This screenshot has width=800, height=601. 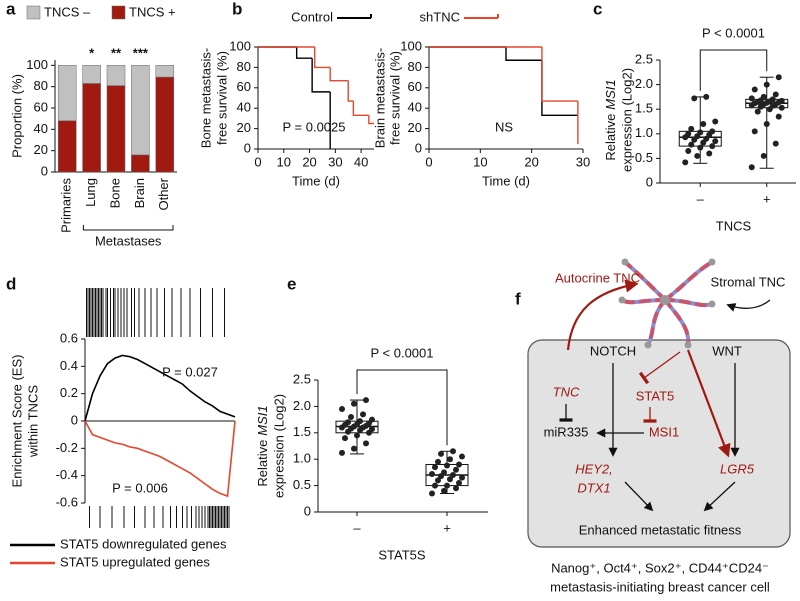 What do you see at coordinates (92, 52) in the screenshot?
I see `significance: *` at bounding box center [92, 52].